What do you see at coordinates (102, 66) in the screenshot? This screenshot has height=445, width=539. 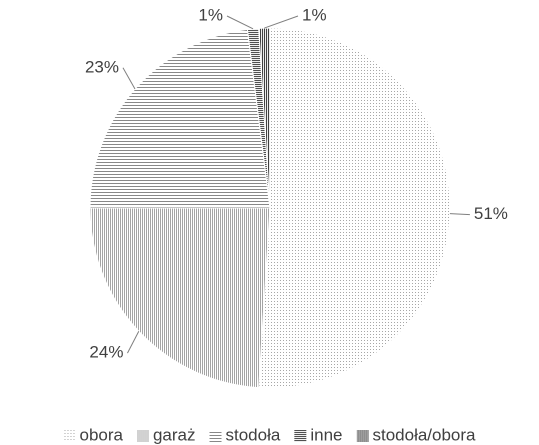 I see `data-label: 23%` at bounding box center [102, 66].